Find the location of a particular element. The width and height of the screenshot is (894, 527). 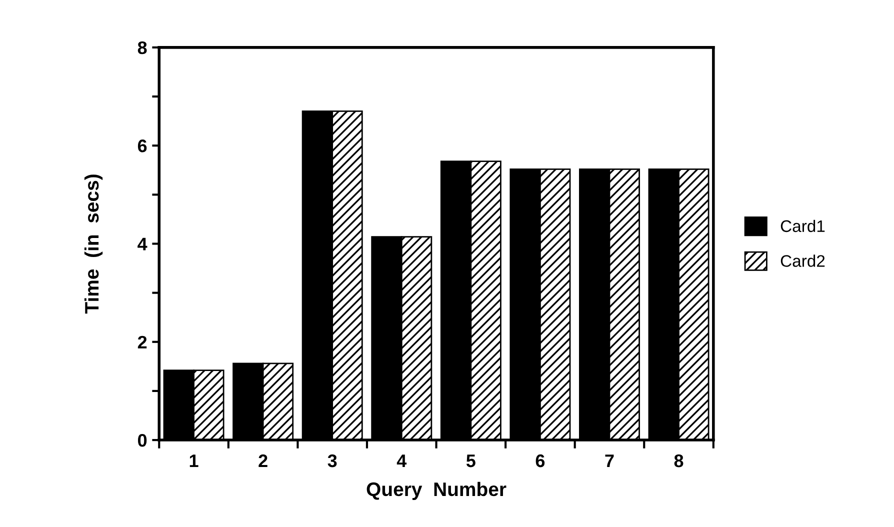

y-tick-label: 8 is located at coordinates (142, 47).